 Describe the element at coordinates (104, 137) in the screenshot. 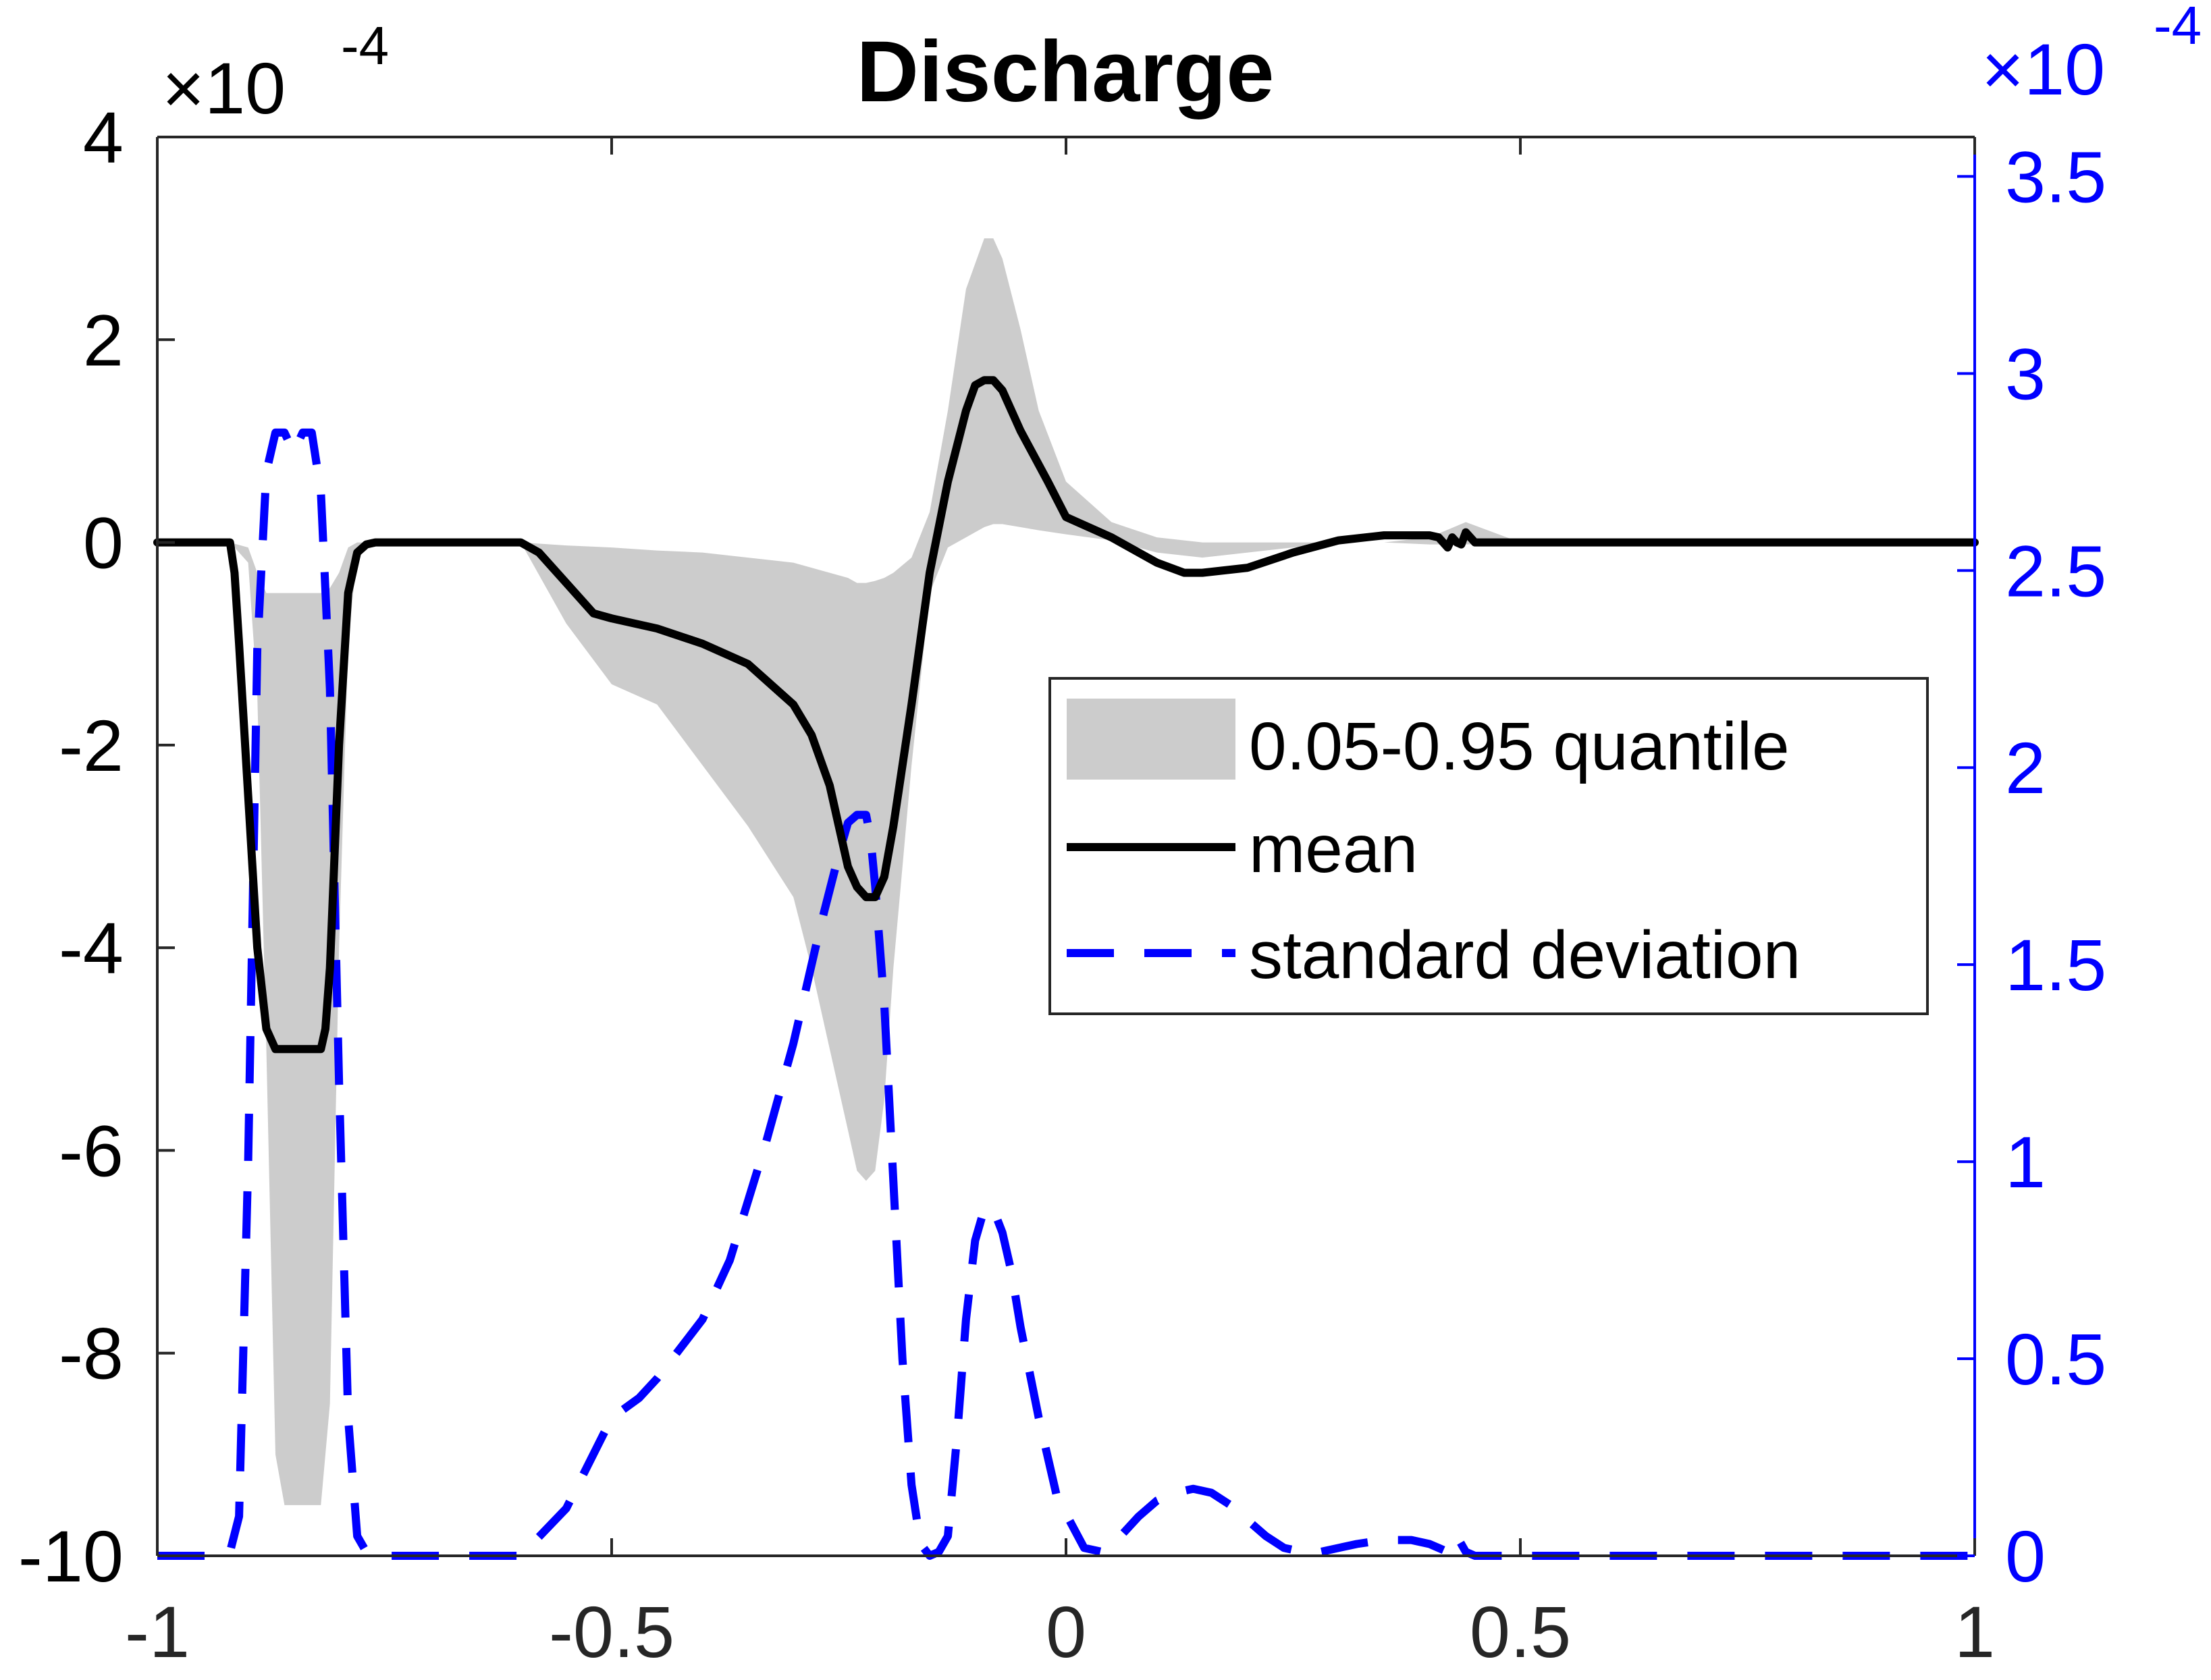

I see `left-y-tick-label: 4` at that location.